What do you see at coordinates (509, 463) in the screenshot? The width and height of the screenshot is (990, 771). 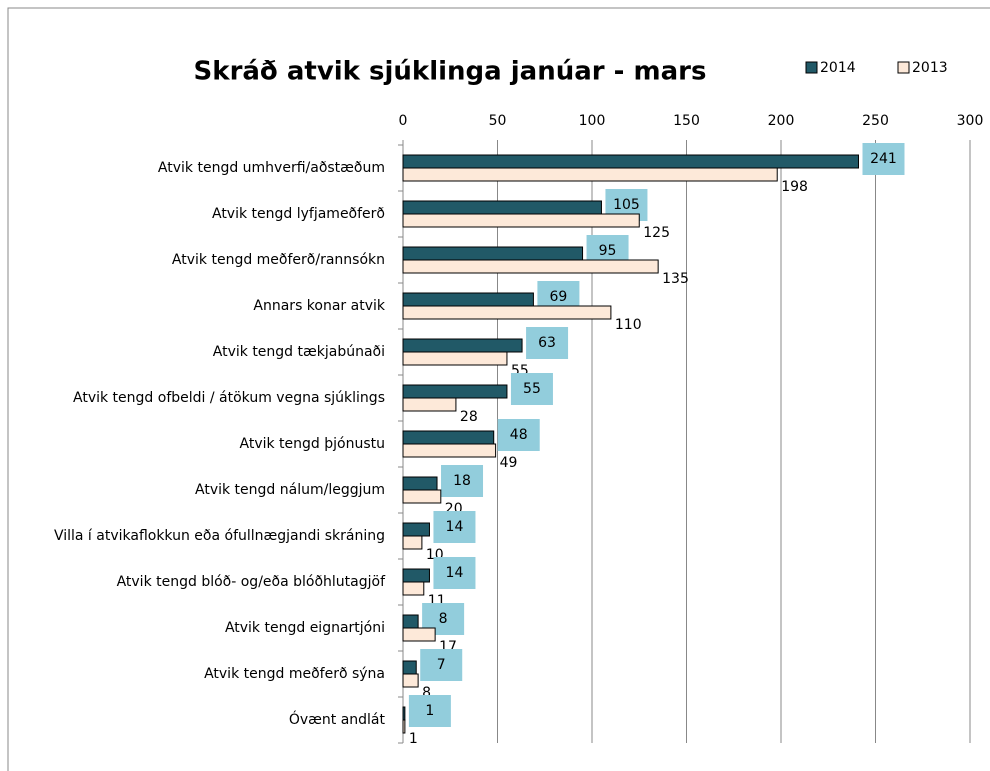 I see `data-label: 49` at bounding box center [509, 463].